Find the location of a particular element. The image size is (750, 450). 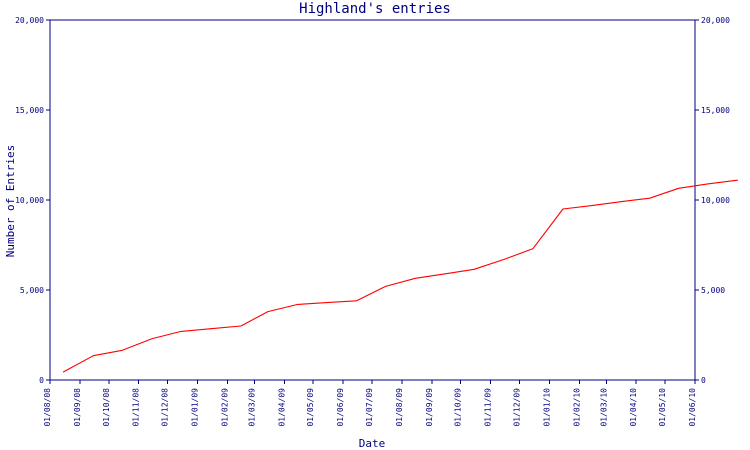

x-tick-label: 01/11/08 is located at coordinates (136, 407).